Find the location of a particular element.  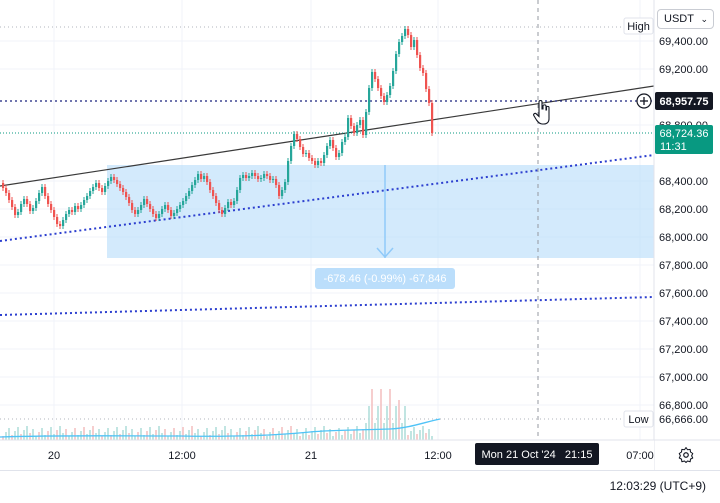

gear-icon is located at coordinates (686, 455).